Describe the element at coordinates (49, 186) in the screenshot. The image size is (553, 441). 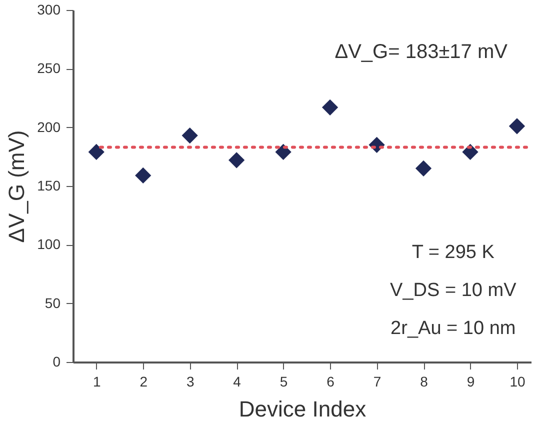
I see `y-tick-label: 150` at that location.